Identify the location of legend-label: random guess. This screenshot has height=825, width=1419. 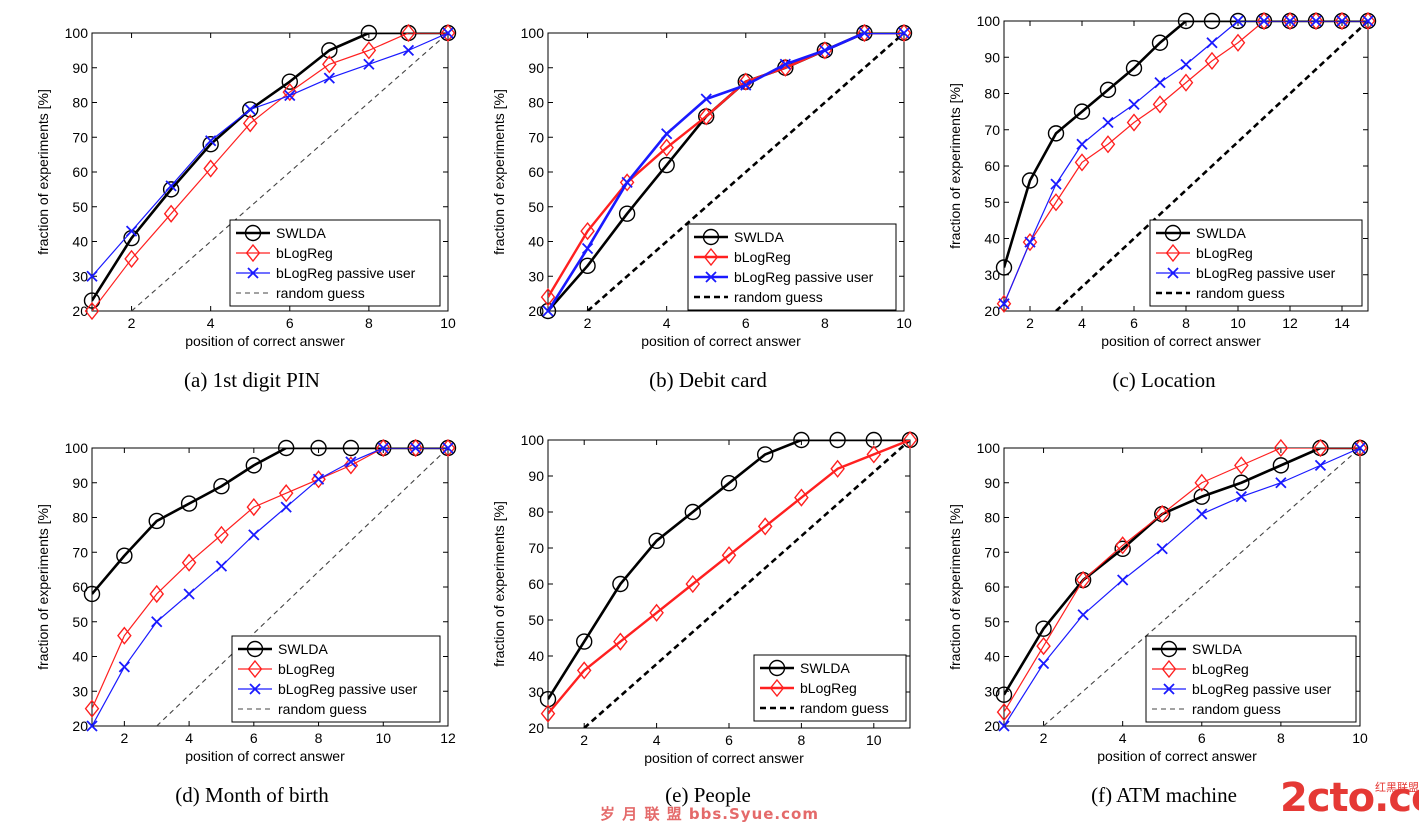
(778, 297).